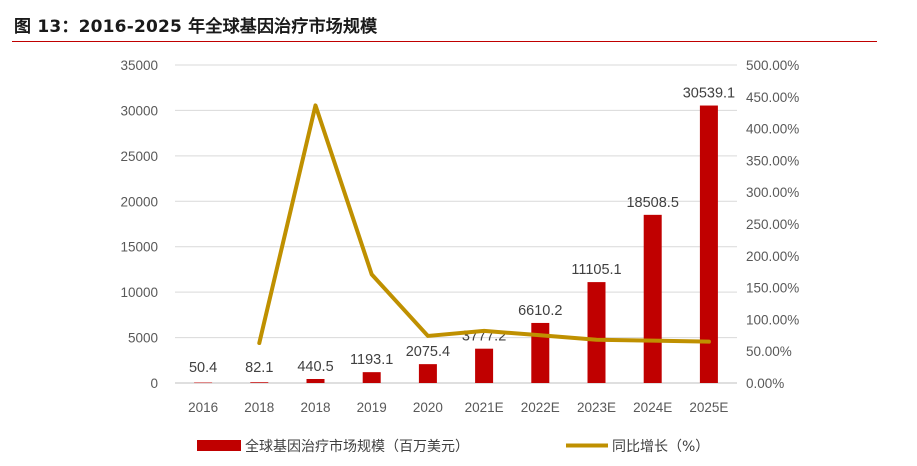 The width and height of the screenshot is (917, 466). Describe the element at coordinates (772, 224) in the screenshot. I see `right-axis-tick-label: 250.00%` at that location.